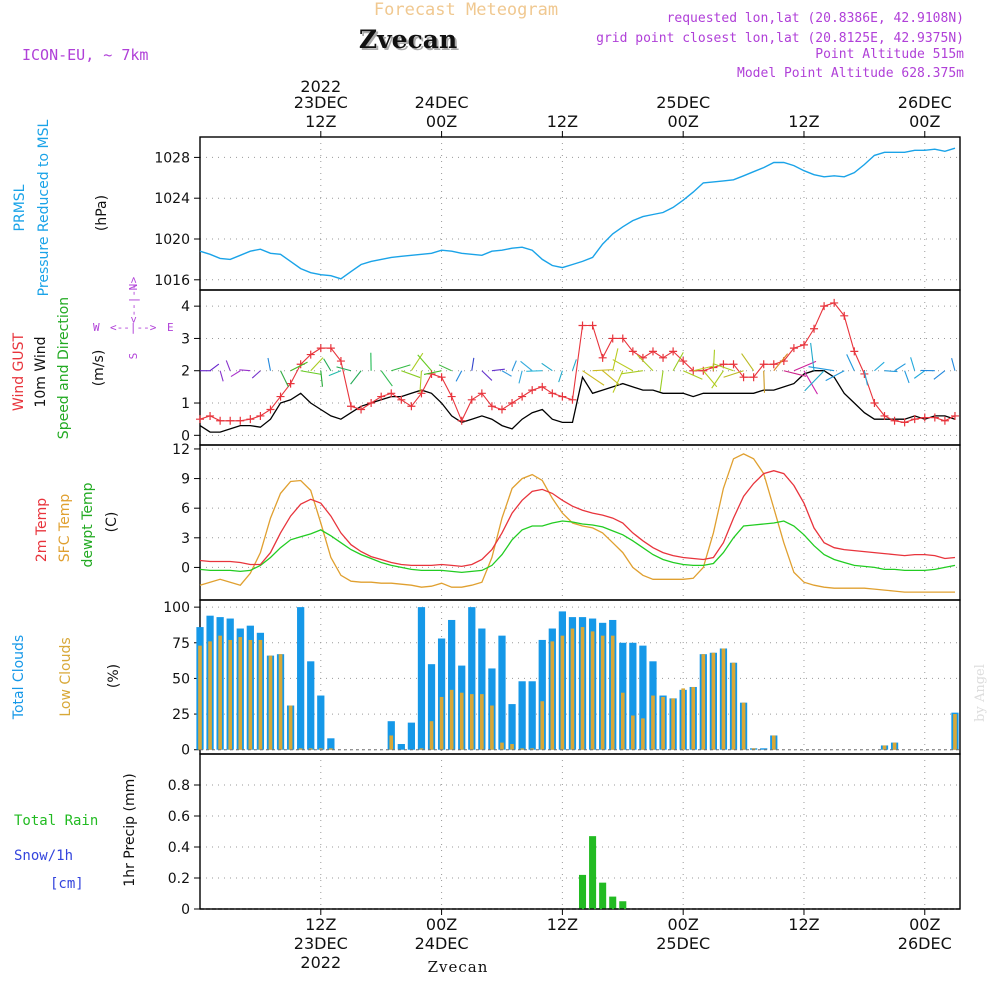 The image size is (1000, 1000). I want to click on model-altitude: Model Point Altitude 628.375m, so click(850, 73).